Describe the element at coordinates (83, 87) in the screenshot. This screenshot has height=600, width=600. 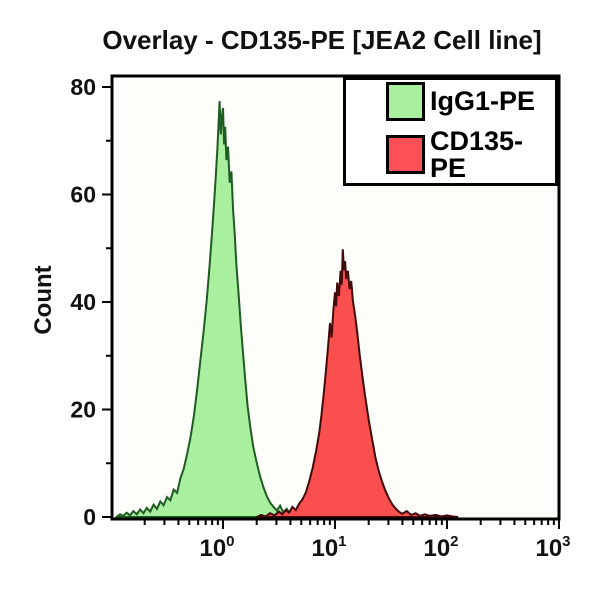
I see `y-tick-label: 80` at that location.